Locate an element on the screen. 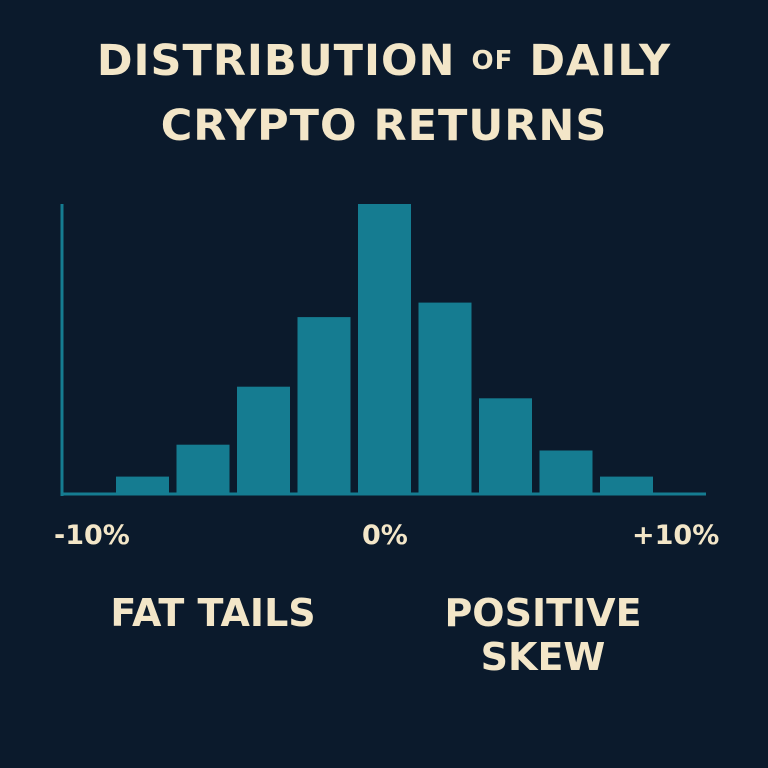 The image size is (768, 768). x-tick-label-plus-10: +10% is located at coordinates (676, 535).